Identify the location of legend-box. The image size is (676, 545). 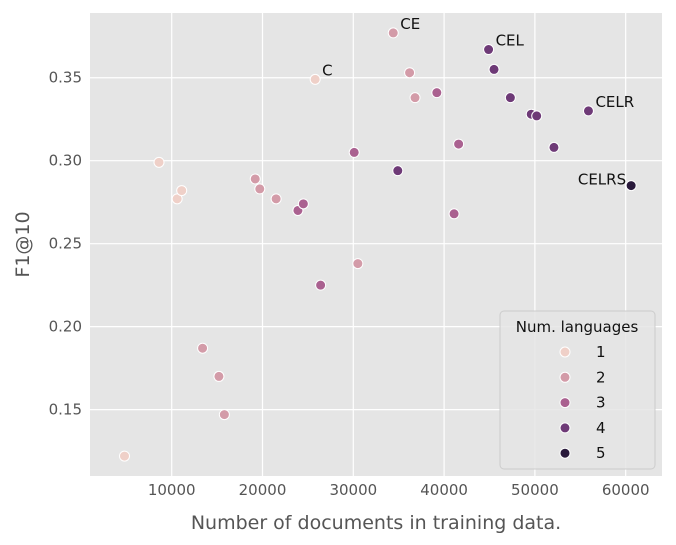
(577, 390).